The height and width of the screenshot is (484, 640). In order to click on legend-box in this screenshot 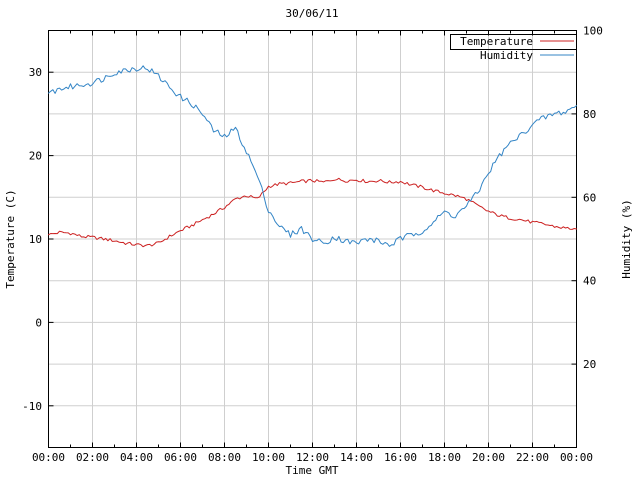, I will do `click(513, 42)`.